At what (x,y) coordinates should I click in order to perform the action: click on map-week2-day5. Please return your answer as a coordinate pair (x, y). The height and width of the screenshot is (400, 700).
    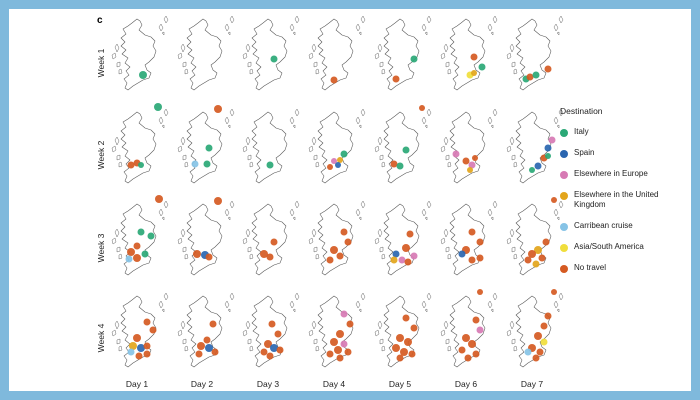
    Looking at the image, I should click on (401, 148).